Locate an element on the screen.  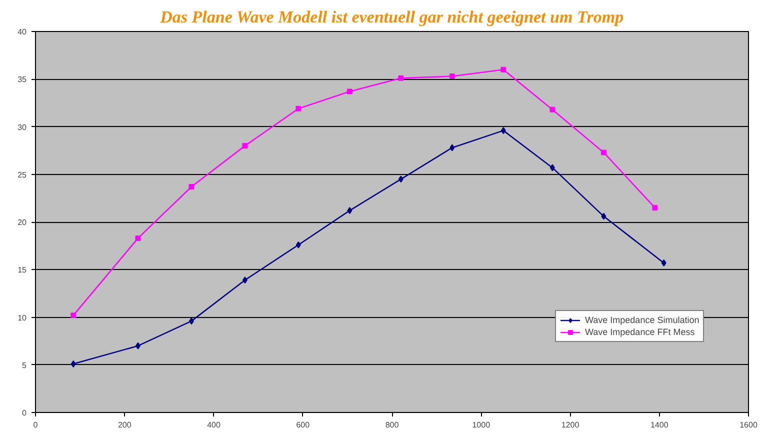
y-tick-label: 15 is located at coordinates (23, 270).